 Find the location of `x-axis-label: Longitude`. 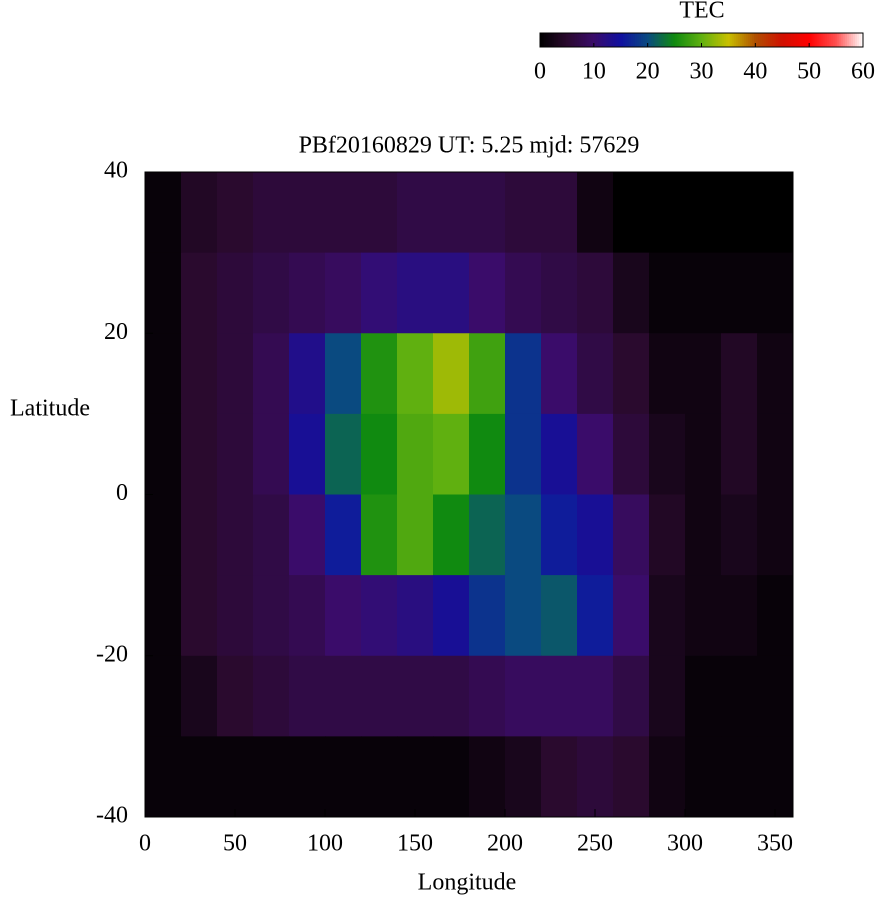

x-axis-label: Longitude is located at coordinates (467, 883).